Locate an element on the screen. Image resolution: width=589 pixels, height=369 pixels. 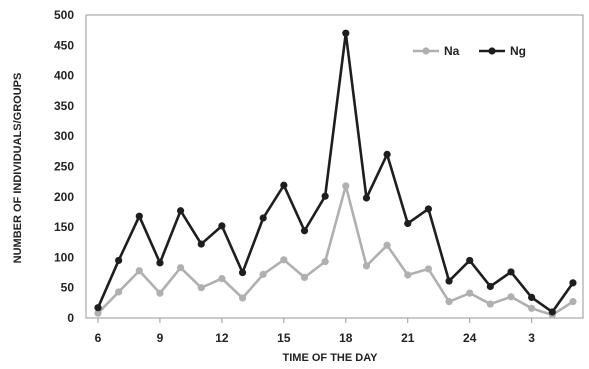
x-tick-label: 3 is located at coordinates (531, 338).